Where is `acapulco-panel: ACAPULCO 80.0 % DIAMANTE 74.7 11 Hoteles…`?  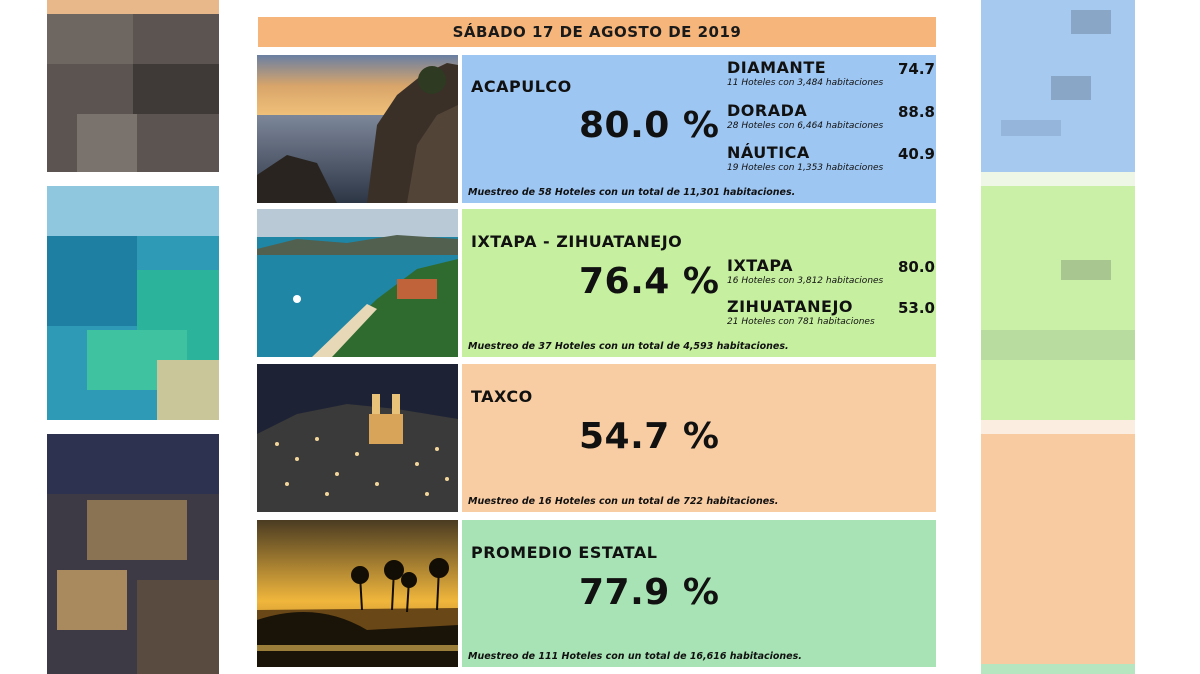
acapulco-panel: ACAPULCO 80.0 % DIAMANTE 74.7 11 Hoteles… is located at coordinates (699, 129).